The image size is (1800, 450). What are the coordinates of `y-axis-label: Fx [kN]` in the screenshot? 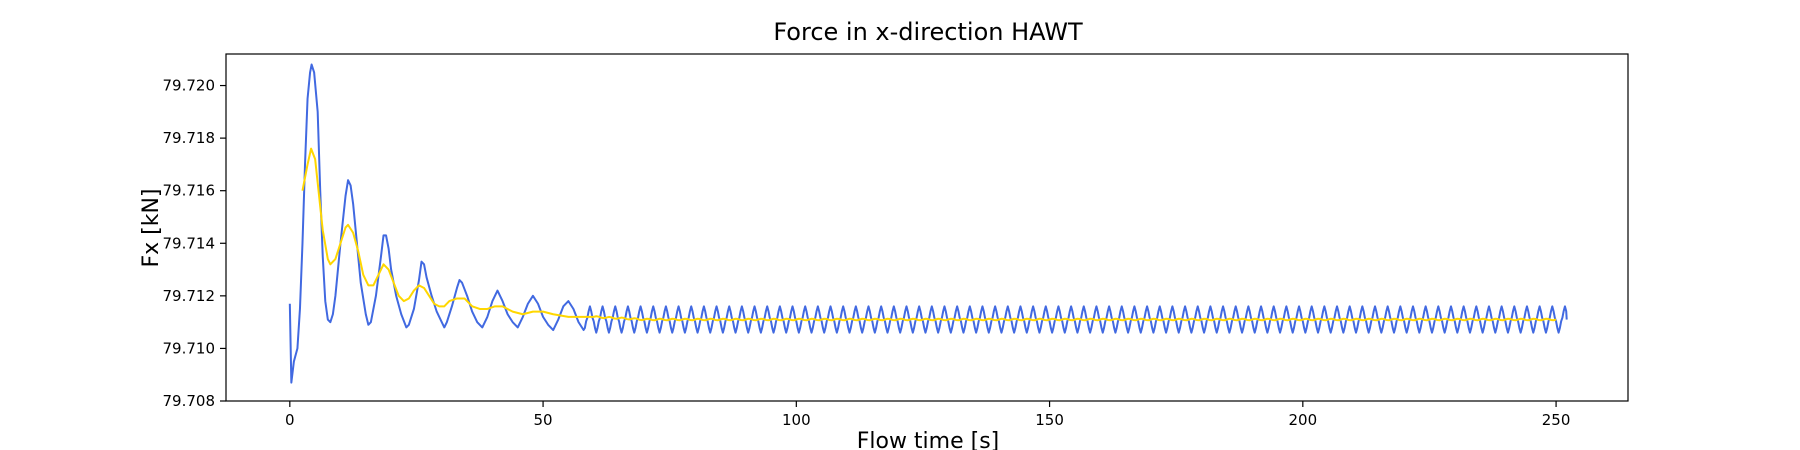 It's located at (151, 227).